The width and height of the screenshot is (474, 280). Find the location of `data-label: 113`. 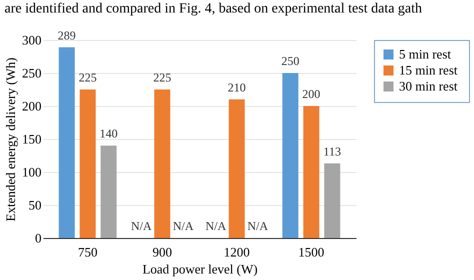

data-label: 113 is located at coordinates (332, 151).